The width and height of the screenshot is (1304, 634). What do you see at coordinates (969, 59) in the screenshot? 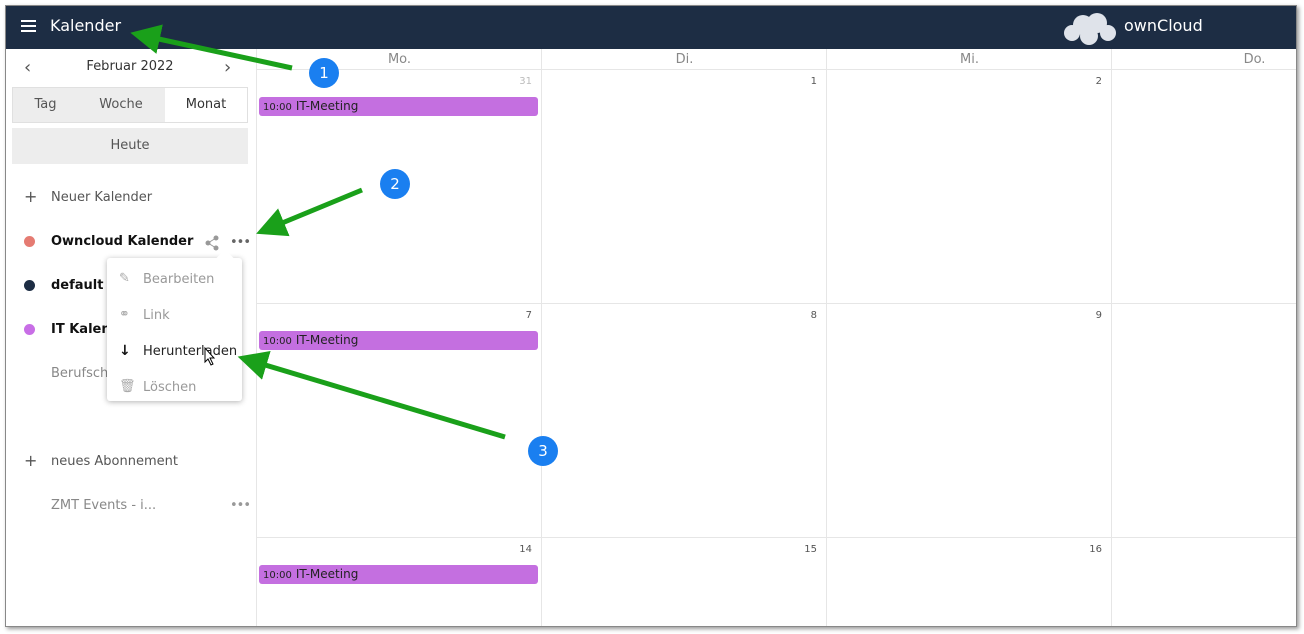
I see `weekday-label: Mi.` at bounding box center [969, 59].